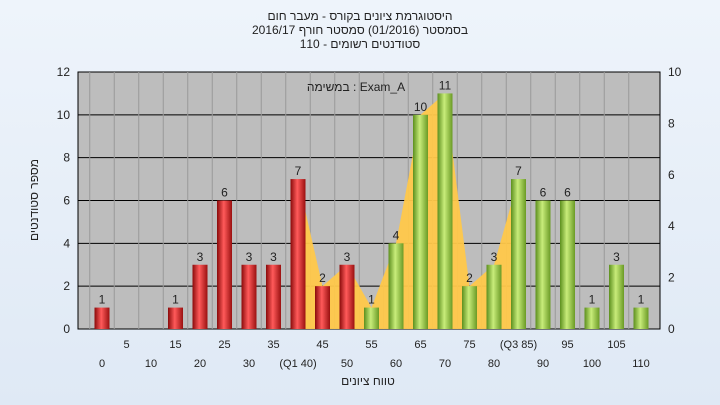 The width and height of the screenshot is (720, 405). Describe the element at coordinates (175, 345) in the screenshot. I see `x-tick-3: 15` at that location.